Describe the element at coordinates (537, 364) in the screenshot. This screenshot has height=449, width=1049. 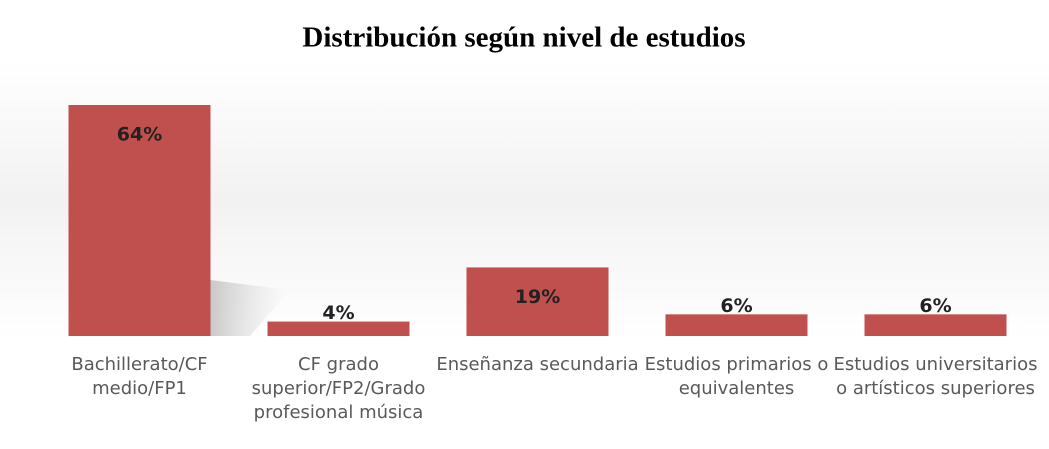
I see `x-tick-label: Enseñanza secundaria` at that location.